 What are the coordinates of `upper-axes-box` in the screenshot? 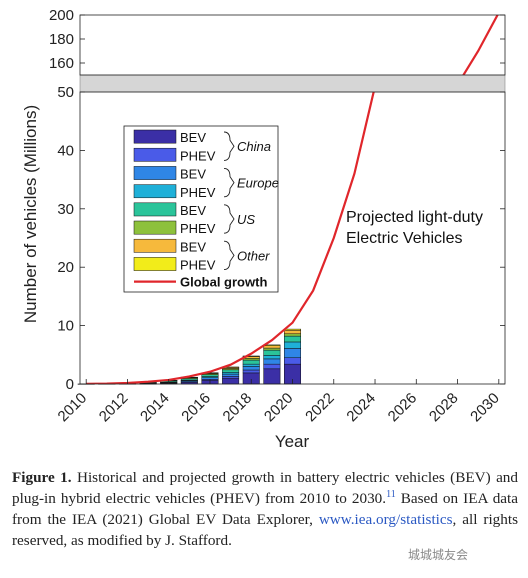 It's located at (292, 45).